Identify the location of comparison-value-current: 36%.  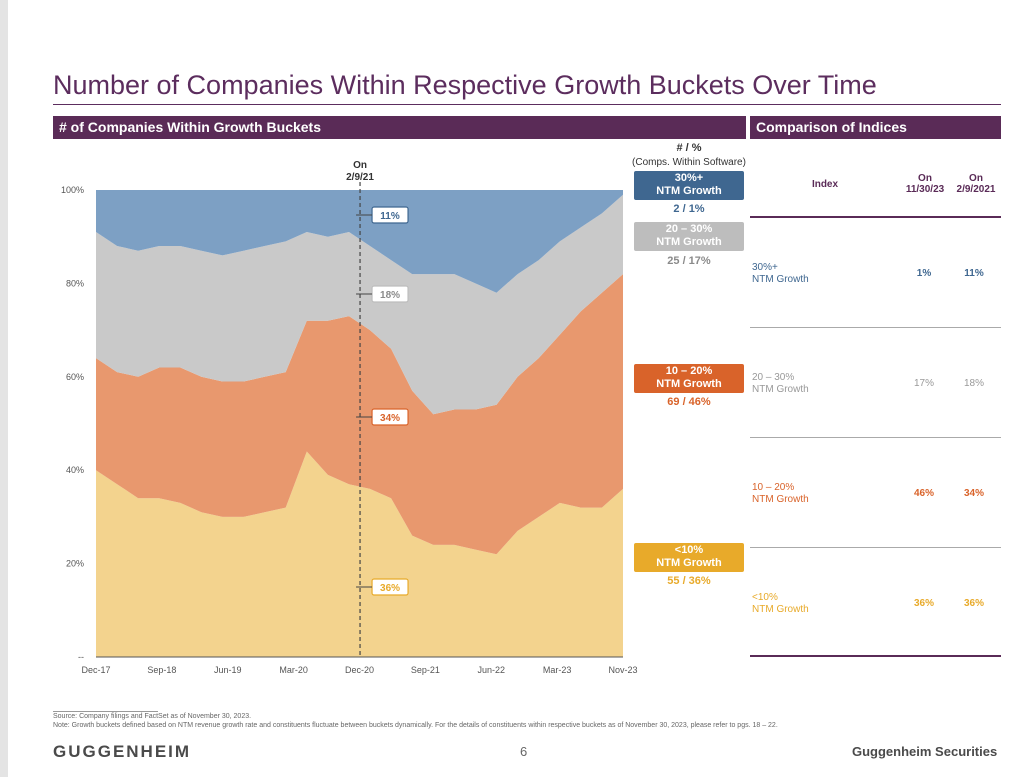
(923, 603).